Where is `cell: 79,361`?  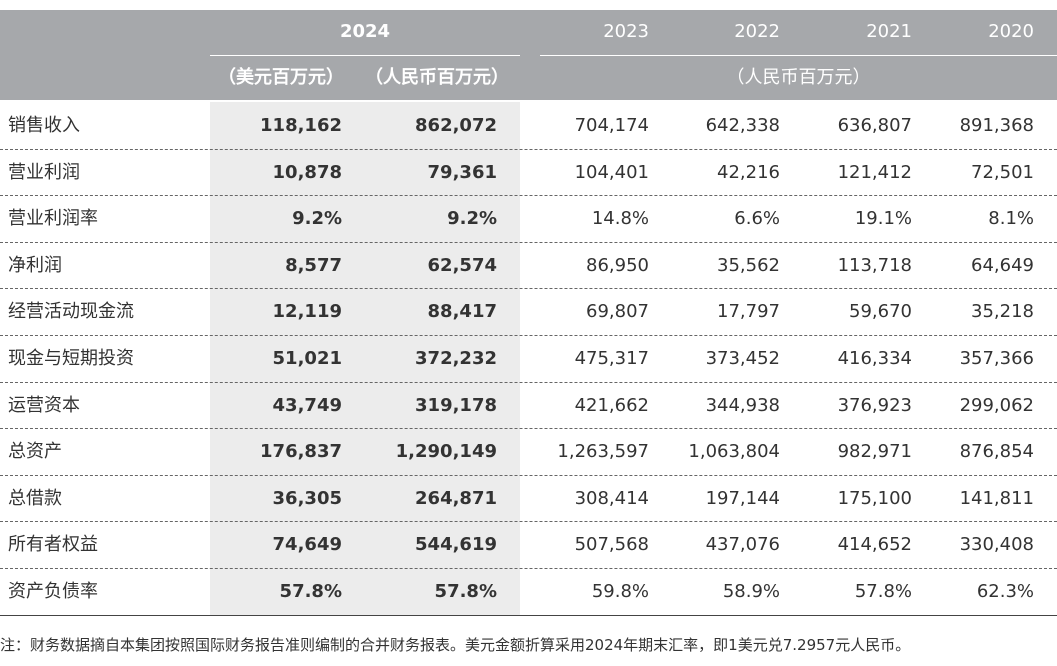 cell: 79,361 is located at coordinates (462, 172).